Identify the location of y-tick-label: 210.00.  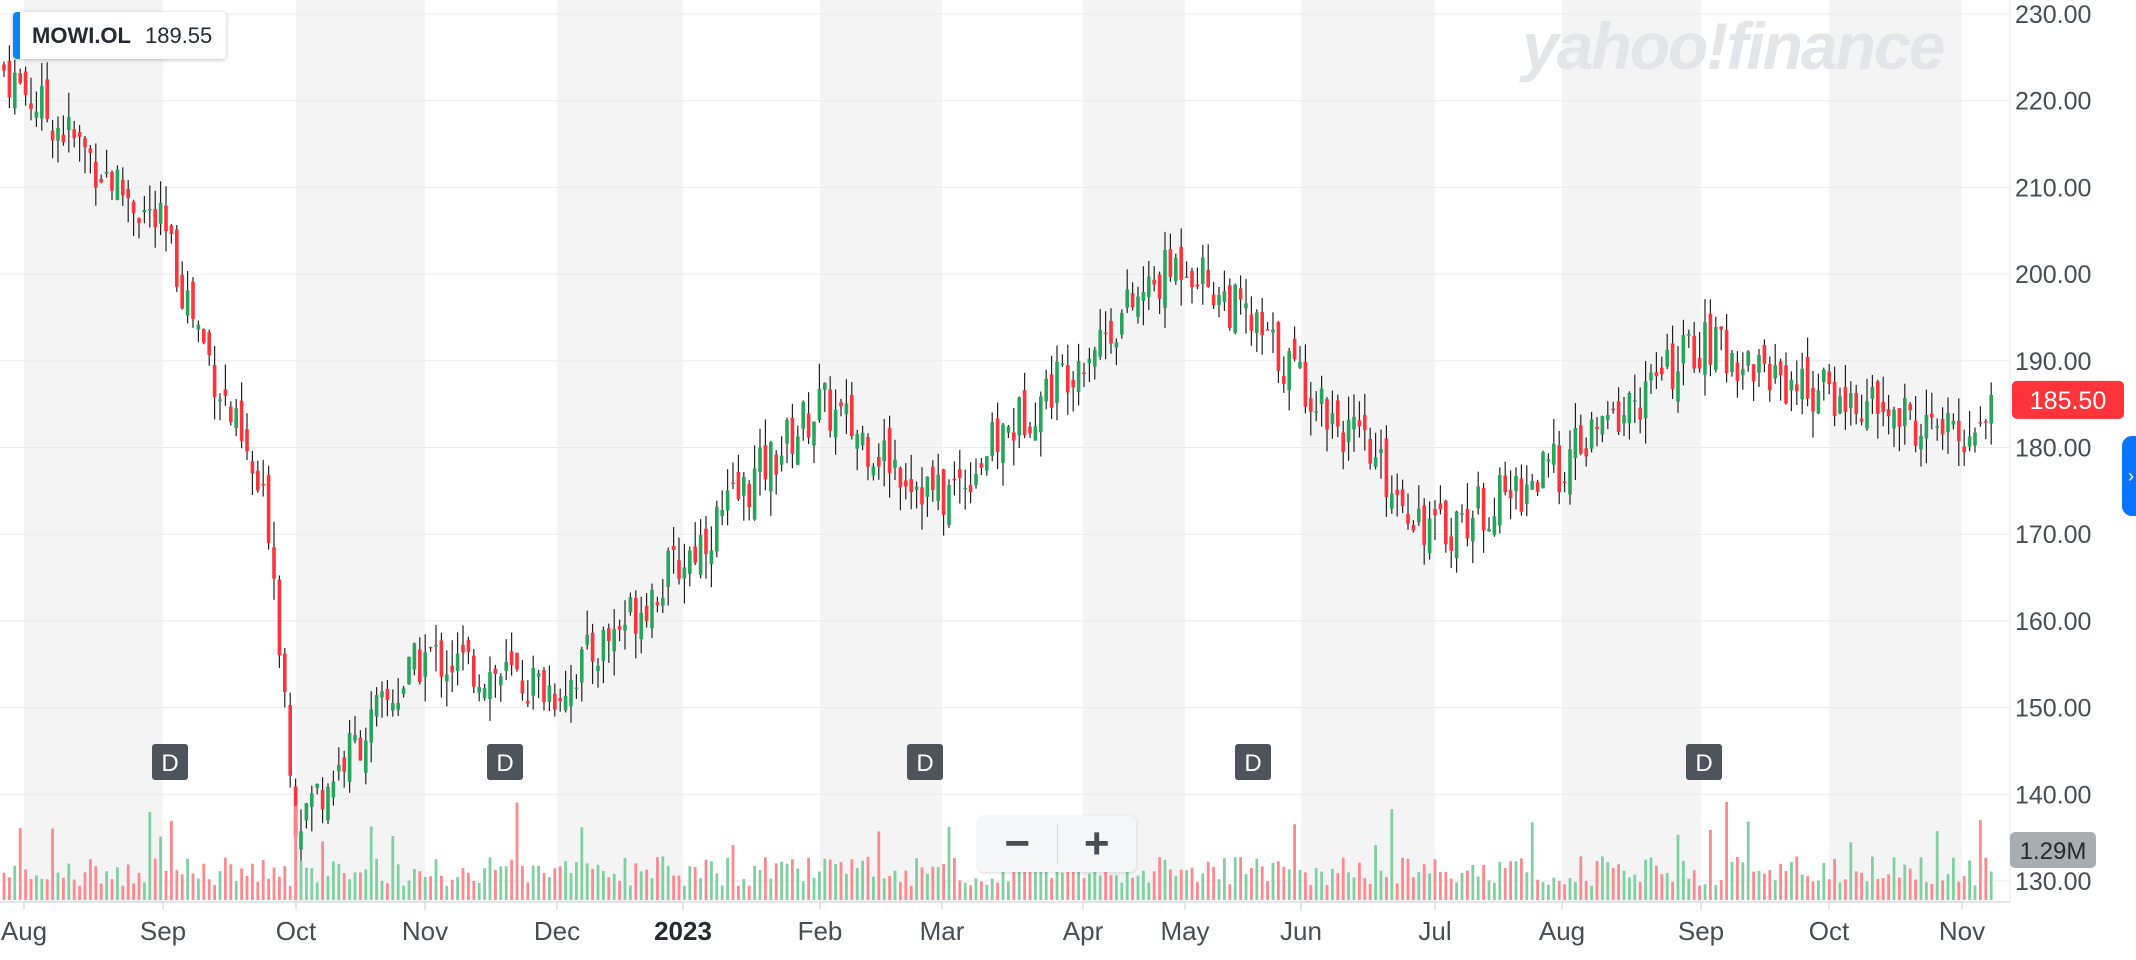
(2053, 188).